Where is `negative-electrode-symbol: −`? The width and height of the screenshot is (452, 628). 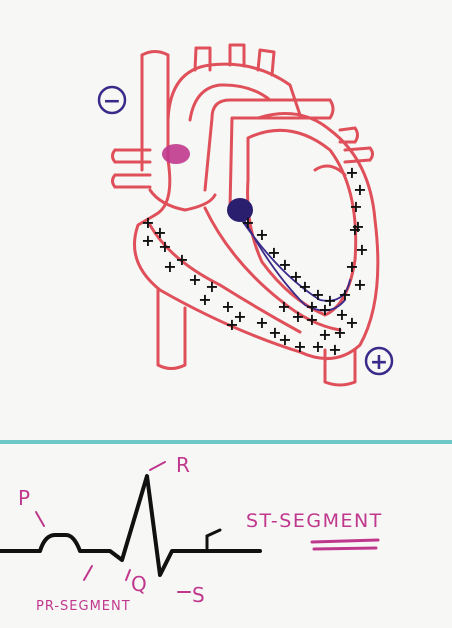 negative-electrode-symbol: − is located at coordinates (112, 101).